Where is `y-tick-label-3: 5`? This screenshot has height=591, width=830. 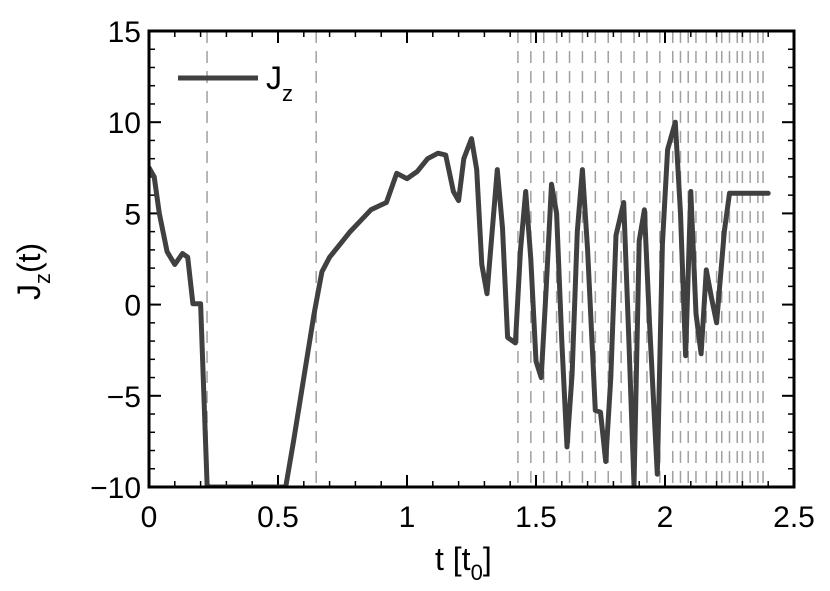 y-tick-label-3: 5 is located at coordinates (132, 214).